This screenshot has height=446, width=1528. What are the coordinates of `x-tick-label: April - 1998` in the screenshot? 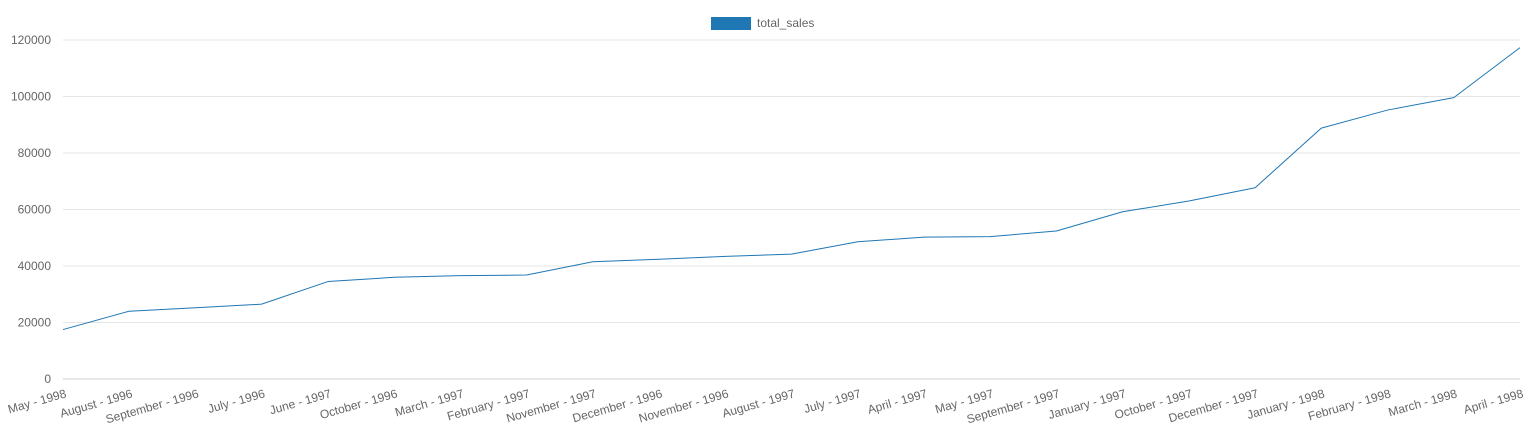 It's located at (1493, 401).